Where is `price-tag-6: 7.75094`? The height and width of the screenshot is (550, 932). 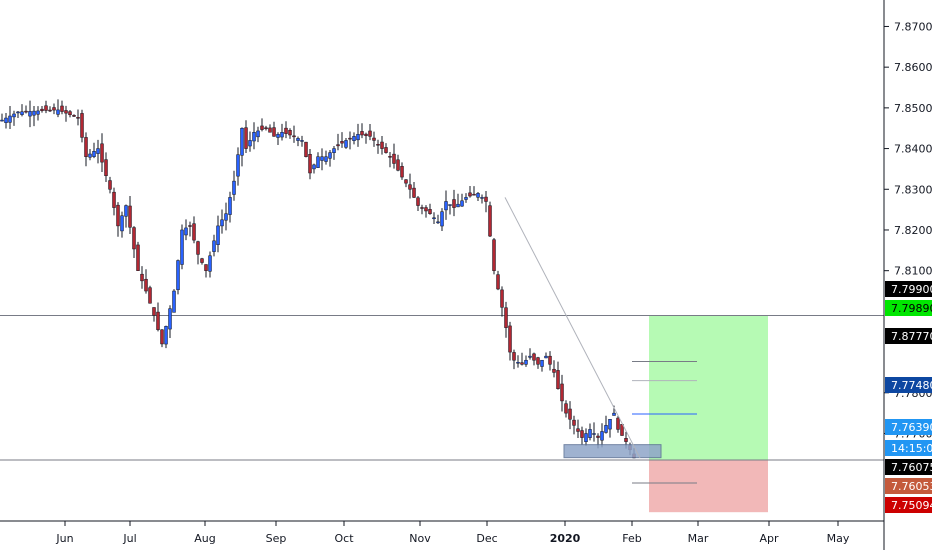 price-tag-6: 7.75094 is located at coordinates (908, 505).